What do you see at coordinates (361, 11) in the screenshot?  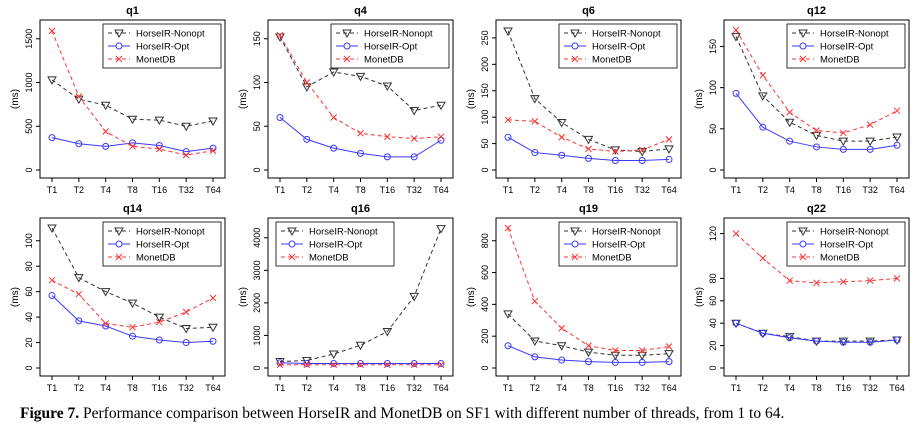 I see `chart-title: q4` at bounding box center [361, 11].